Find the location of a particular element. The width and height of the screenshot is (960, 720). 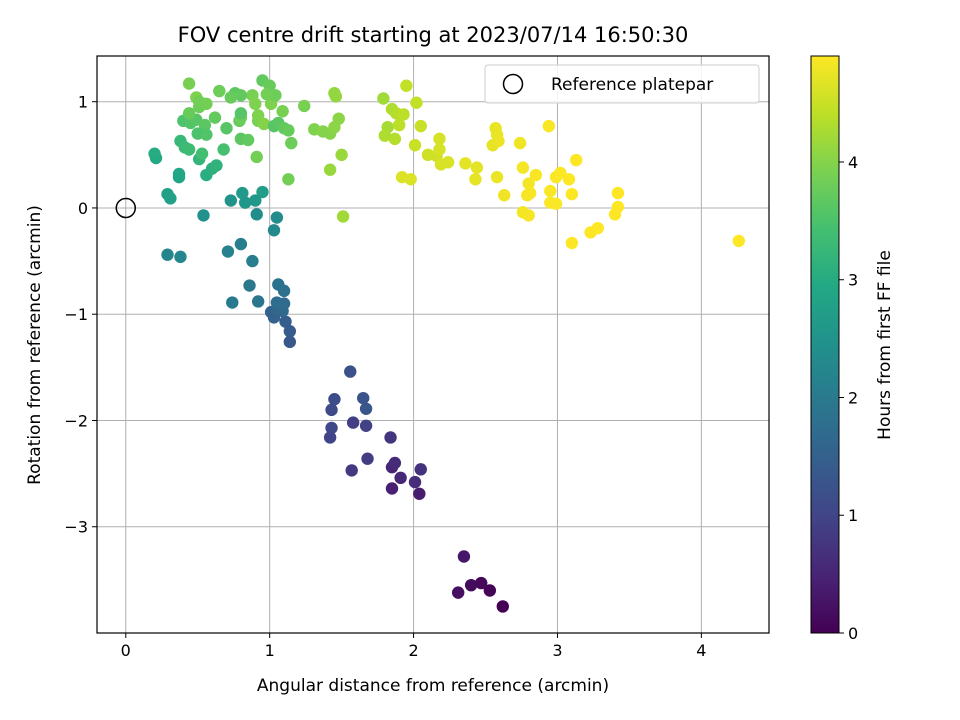

colorbar-tick-label: 0 is located at coordinates (853, 633).